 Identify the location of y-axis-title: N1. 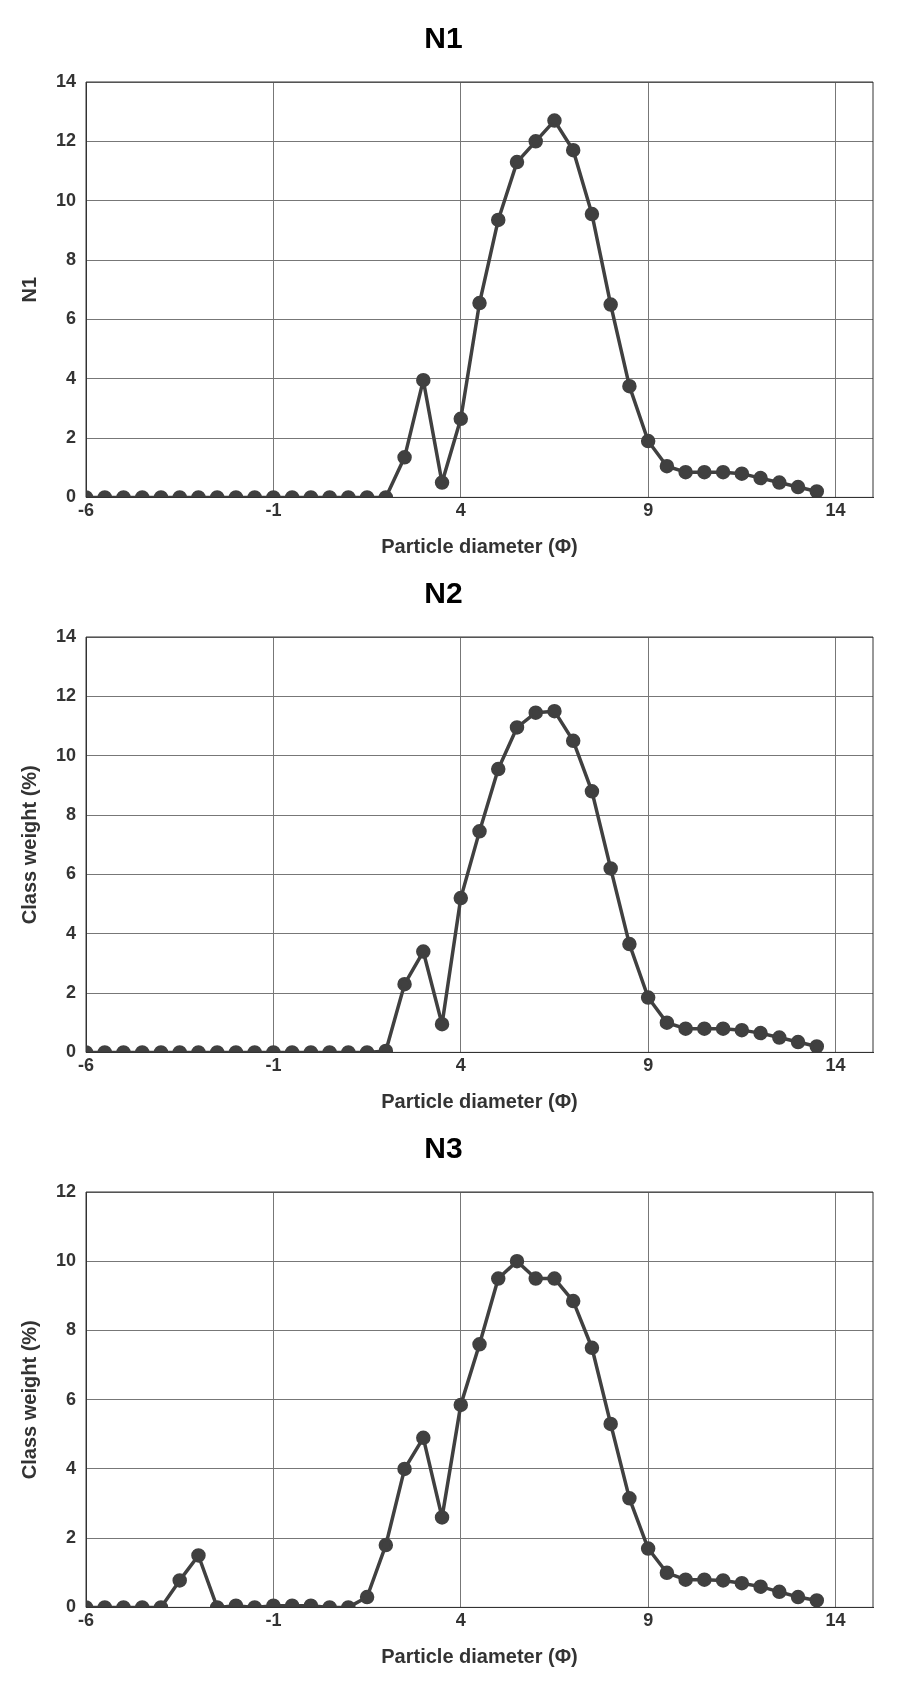
(28, 289).